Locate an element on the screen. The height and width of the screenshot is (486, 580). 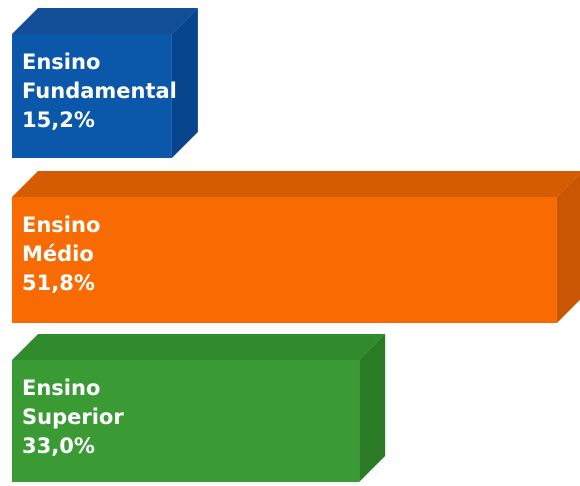
bar-label: Ensino Médio 51,8% is located at coordinates (61, 254).